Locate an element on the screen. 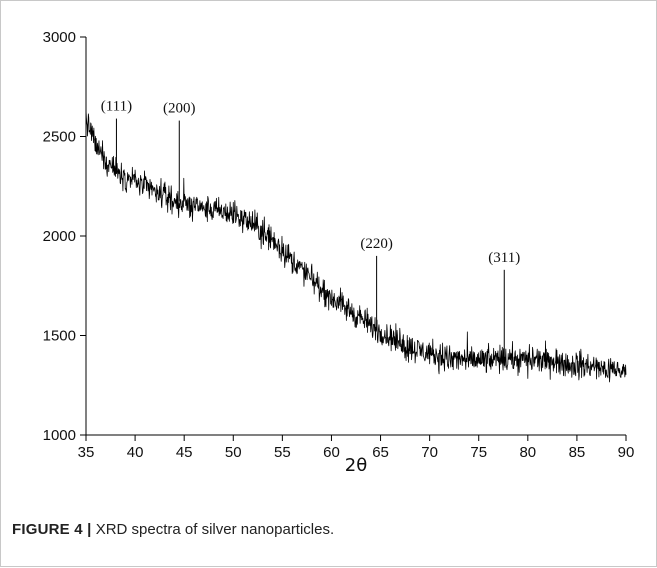 The height and width of the screenshot is (568, 657). y-tick-label: 2000 is located at coordinates (59, 236).